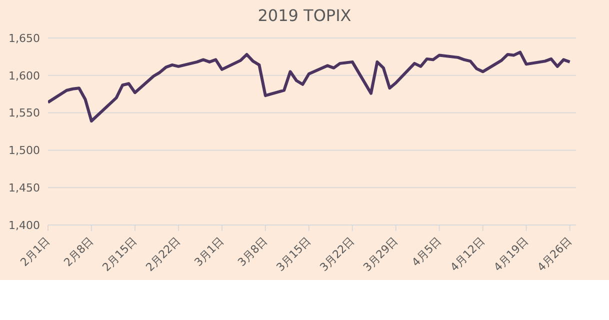 This screenshot has width=609, height=320. What do you see at coordinates (337, 254) in the screenshot?
I see `x-tick-label: 3月22日` at bounding box center [337, 254].